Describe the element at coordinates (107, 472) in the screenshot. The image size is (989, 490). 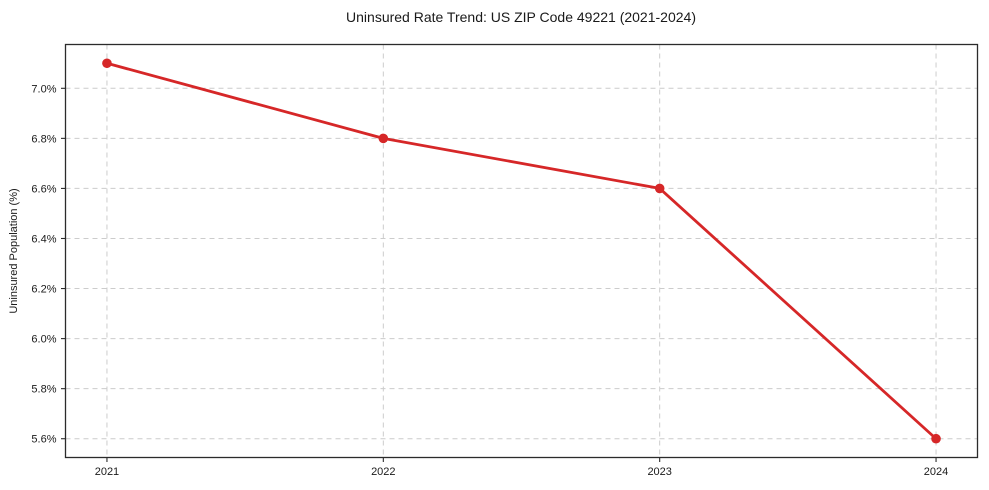
I see `x-tick-label: 2021` at that location.